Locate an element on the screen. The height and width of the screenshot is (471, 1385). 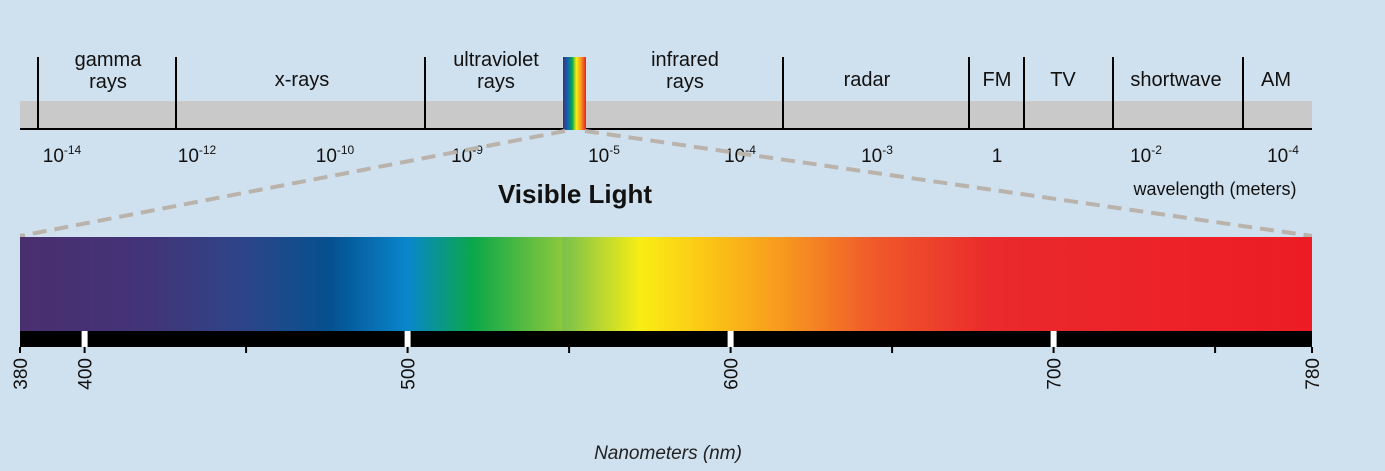
wavelength-tick-9: 10⁻⁴ is located at coordinates (1283, 155).